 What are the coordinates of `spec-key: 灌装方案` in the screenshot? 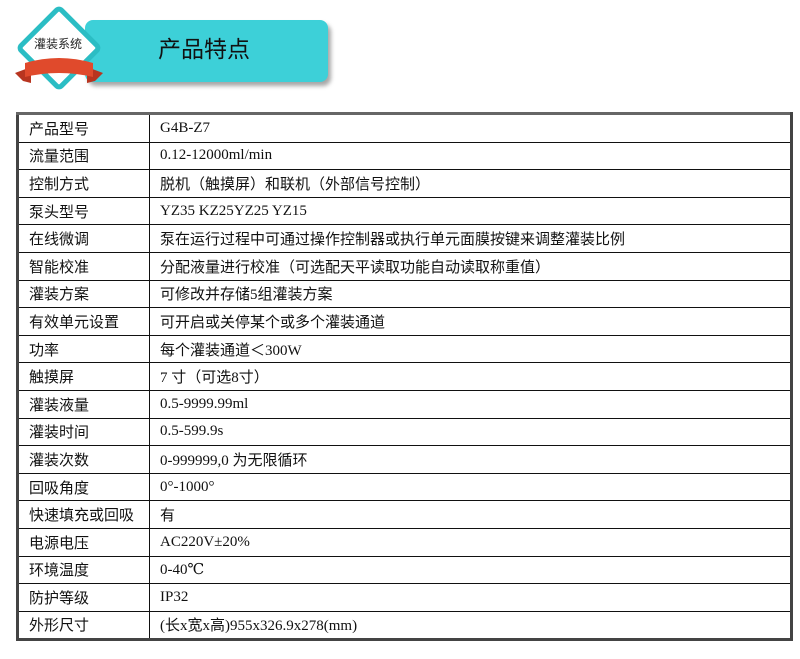 It's located at (83, 294).